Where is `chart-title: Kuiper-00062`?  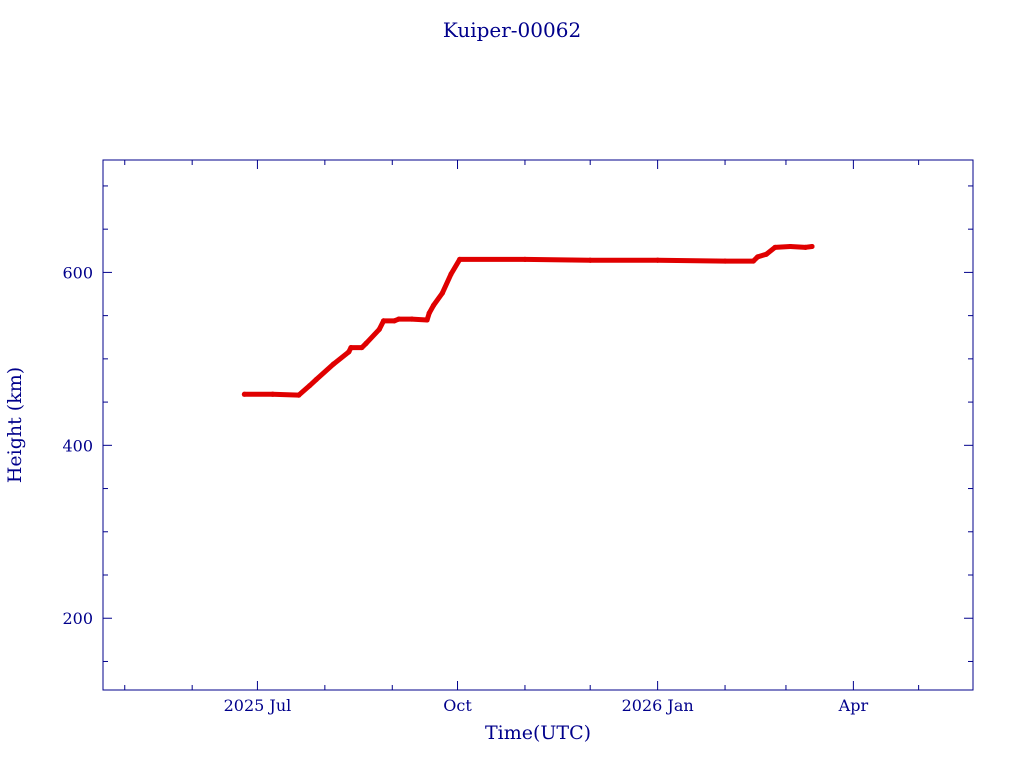 chart-title: Kuiper-00062 is located at coordinates (512, 30).